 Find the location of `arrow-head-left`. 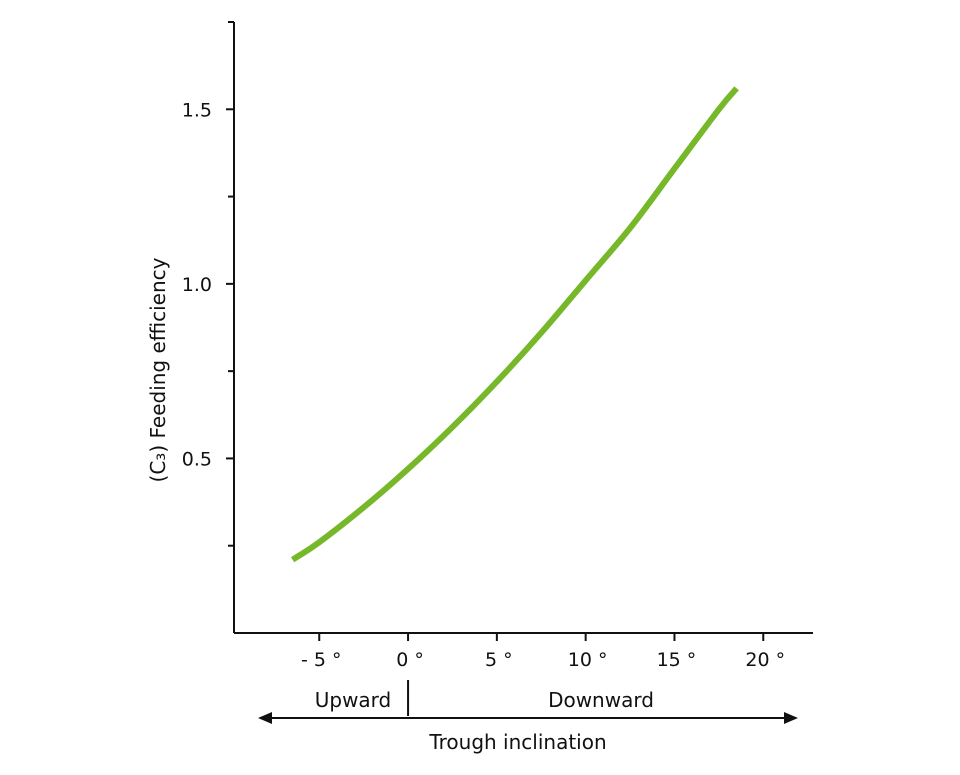

arrow-head-left is located at coordinates (265, 718).